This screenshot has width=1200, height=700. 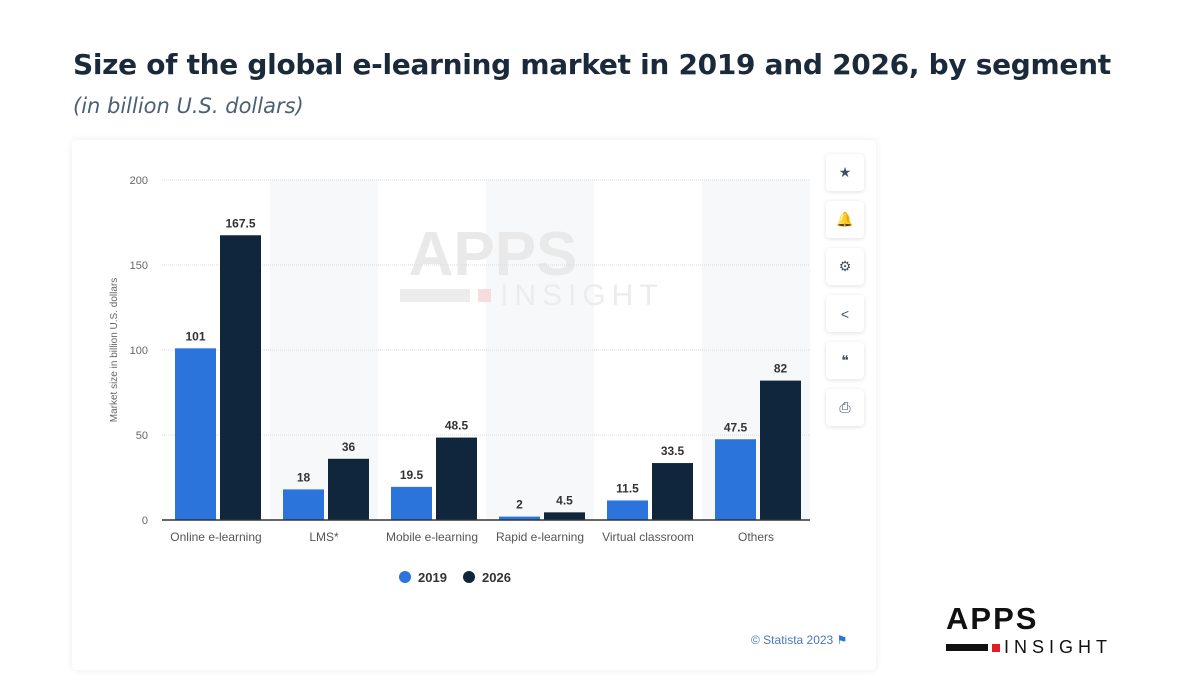 What do you see at coordinates (842, 640) in the screenshot?
I see `flag-icon: ⚑` at bounding box center [842, 640].